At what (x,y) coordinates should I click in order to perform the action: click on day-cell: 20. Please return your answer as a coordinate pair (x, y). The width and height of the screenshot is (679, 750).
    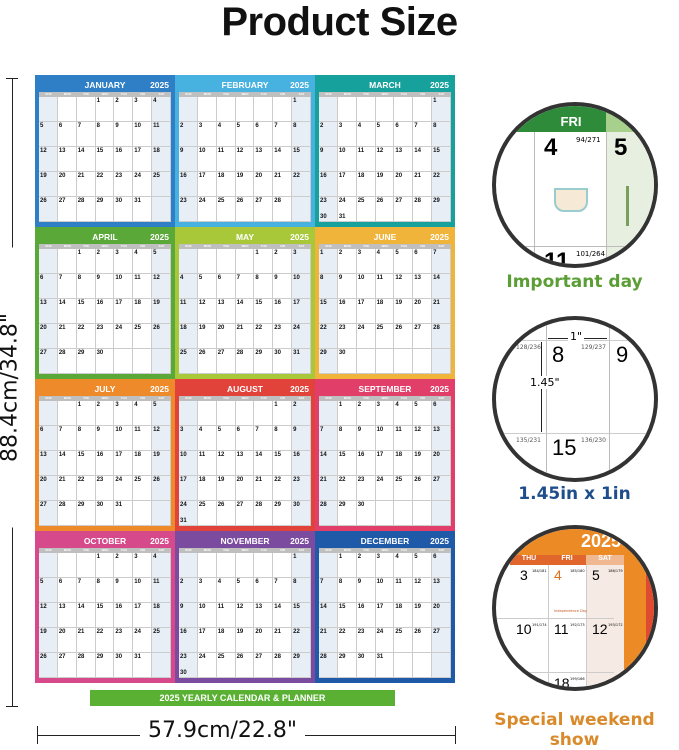
    Looking at the image, I should click on (441, 615).